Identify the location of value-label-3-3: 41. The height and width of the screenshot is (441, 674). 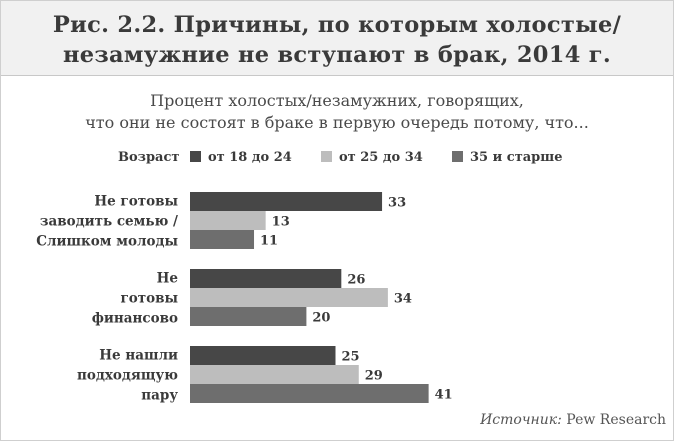
(444, 395).